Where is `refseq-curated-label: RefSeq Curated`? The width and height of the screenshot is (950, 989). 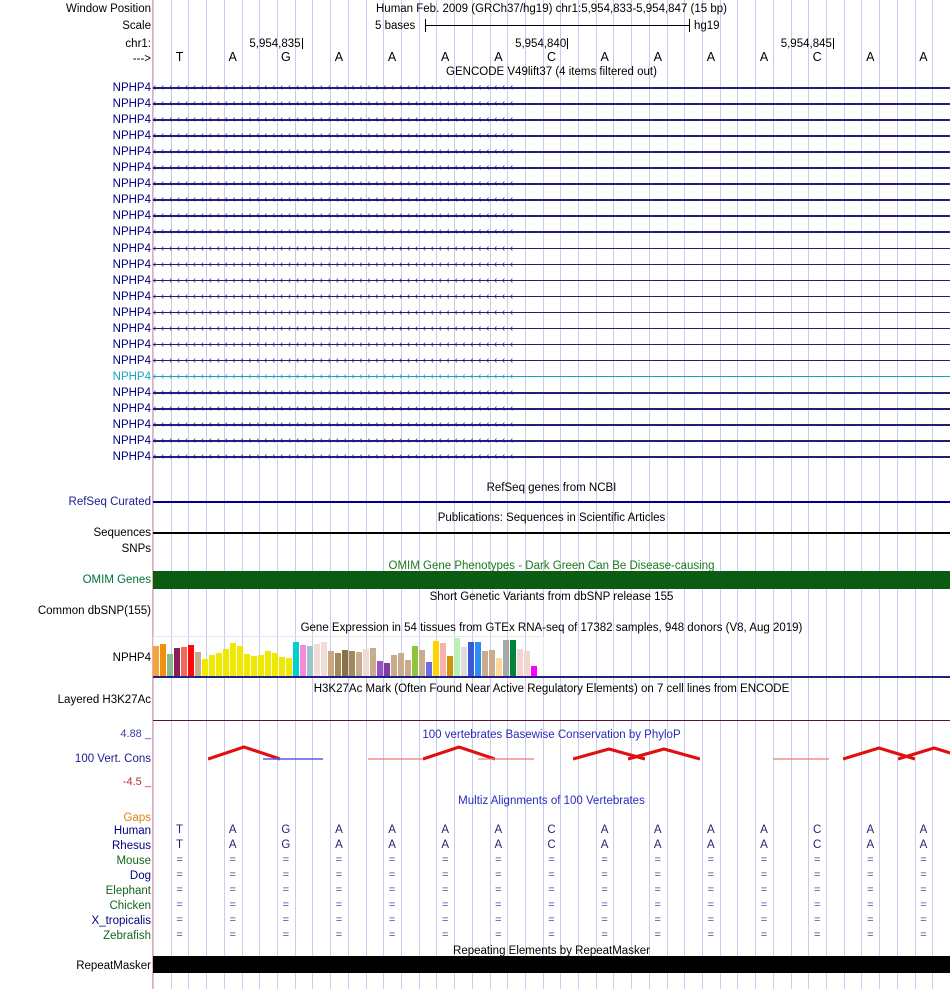 refseq-curated-label: RefSeq Curated is located at coordinates (109, 502).